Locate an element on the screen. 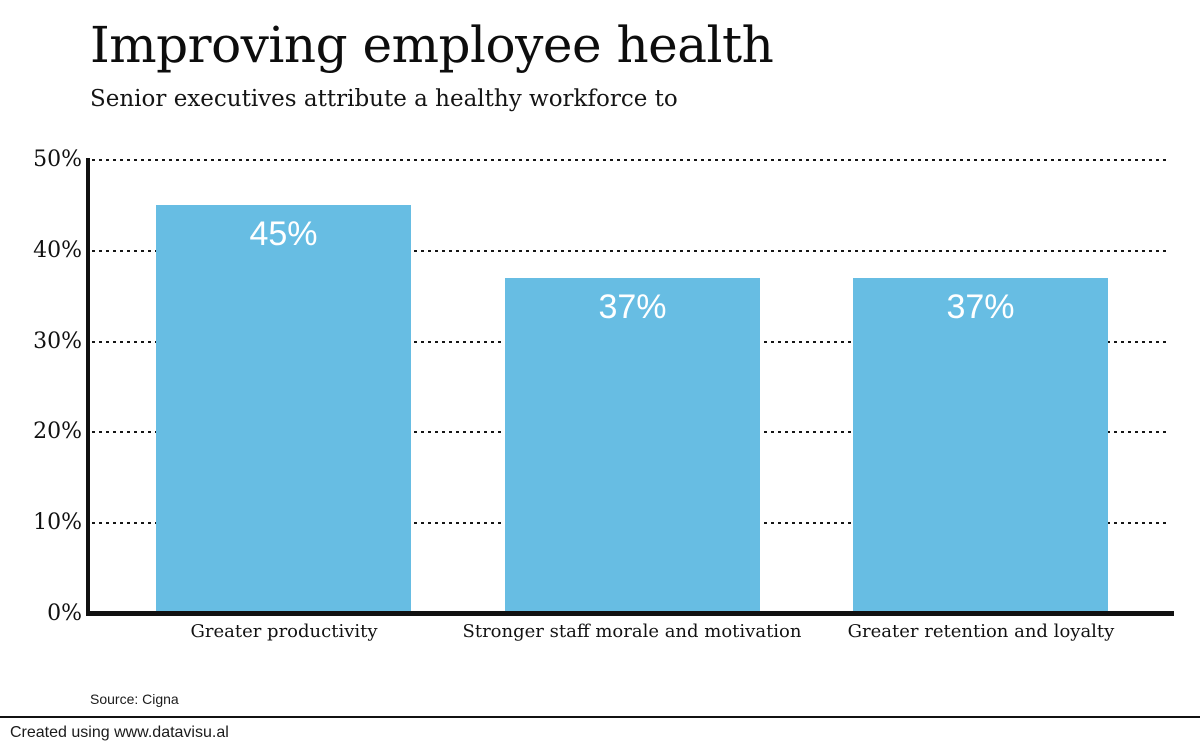 This screenshot has height=750, width=1200. gridline-50% is located at coordinates (630, 160).